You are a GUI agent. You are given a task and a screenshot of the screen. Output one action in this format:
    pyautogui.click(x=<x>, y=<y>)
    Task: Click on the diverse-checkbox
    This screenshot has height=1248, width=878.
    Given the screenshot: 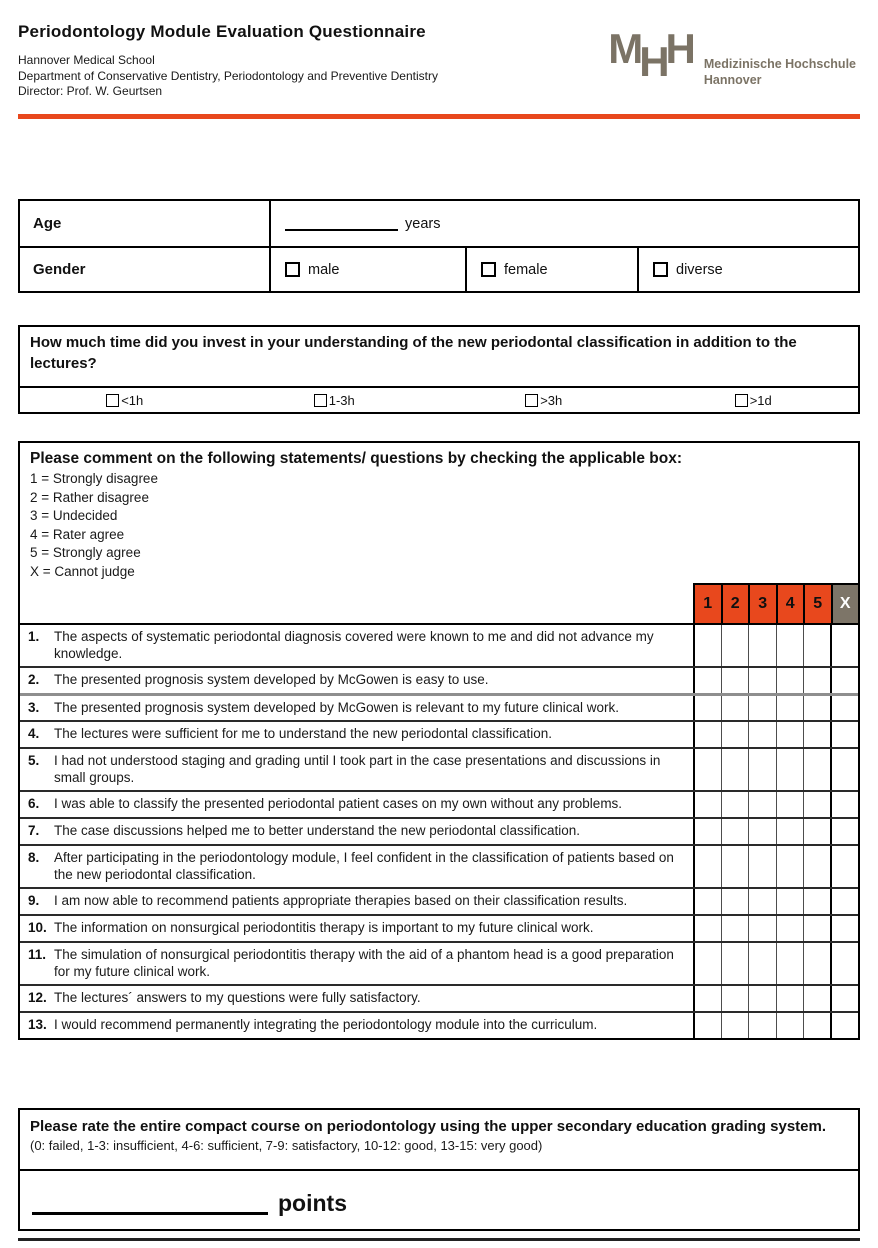 What is the action you would take?
    pyautogui.click(x=660, y=269)
    